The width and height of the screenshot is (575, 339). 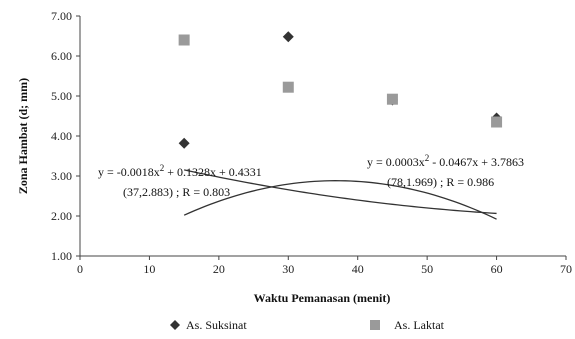 I want to click on equation-laktat-exp: 2, so click(x=427, y=158).